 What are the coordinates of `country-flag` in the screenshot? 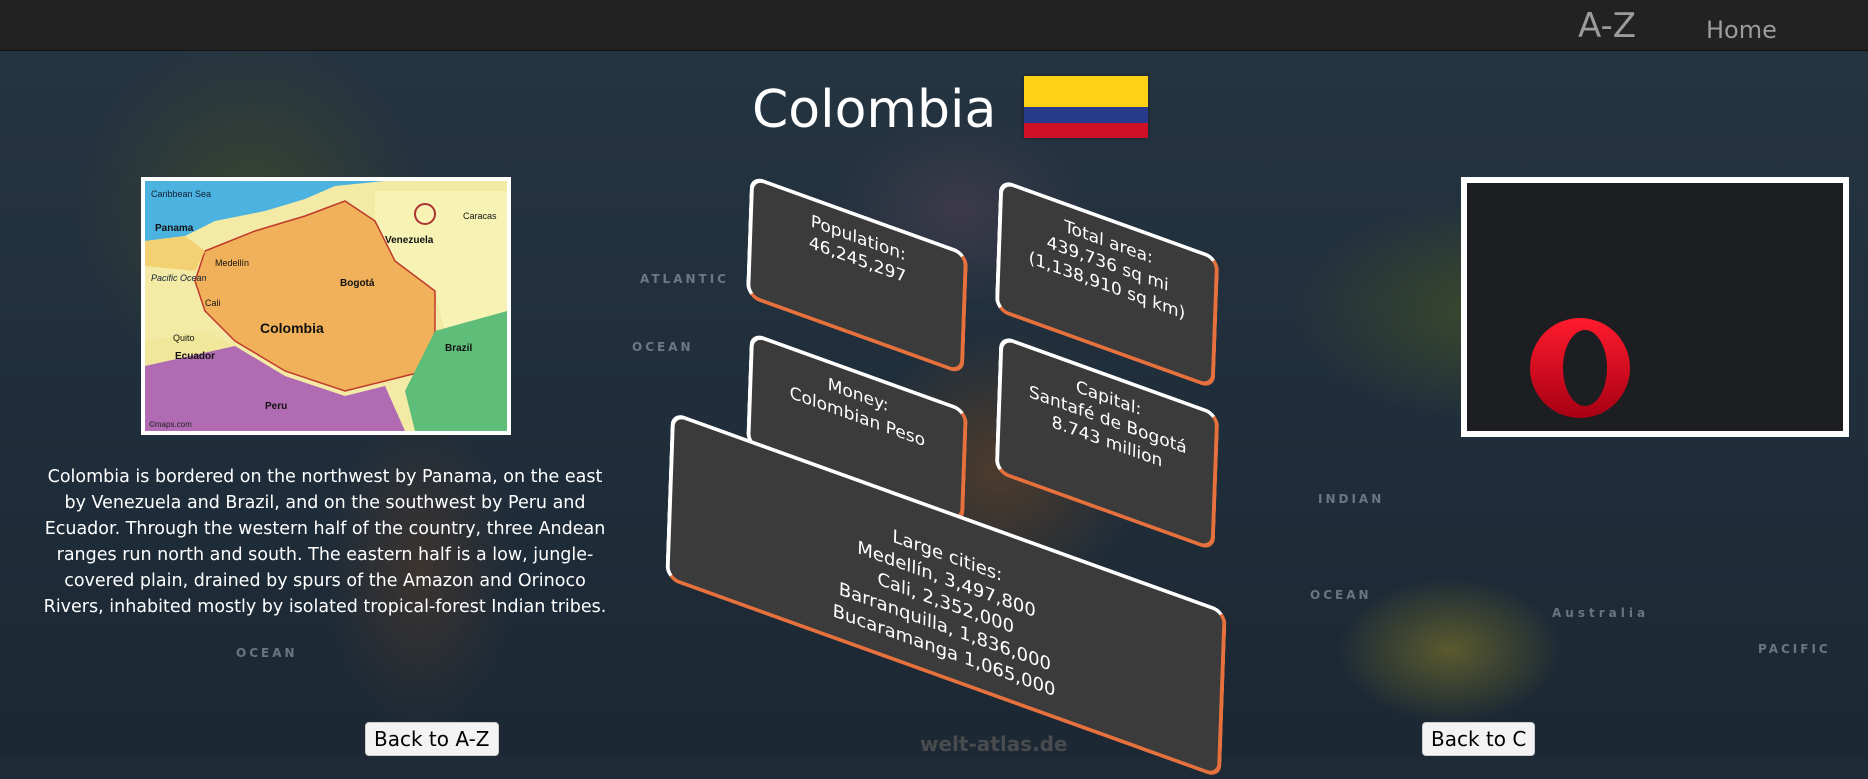 It's located at (1086, 107).